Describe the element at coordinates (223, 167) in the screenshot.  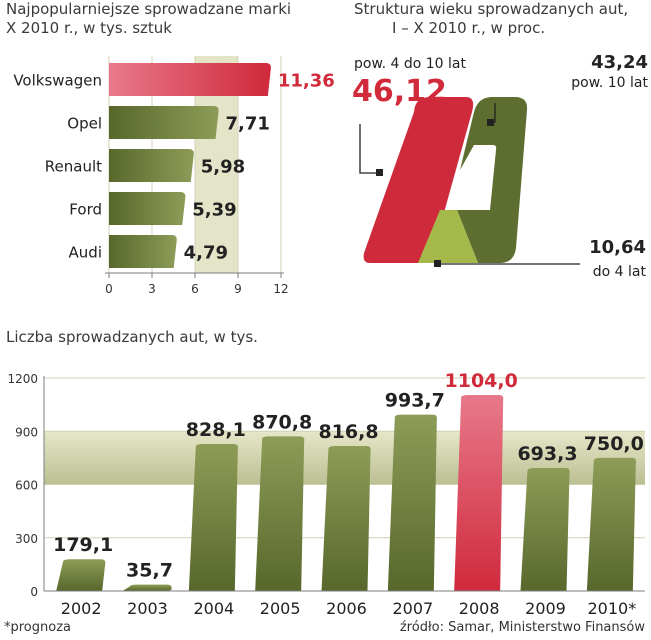
I see `value-label-renault: 5,98` at that location.